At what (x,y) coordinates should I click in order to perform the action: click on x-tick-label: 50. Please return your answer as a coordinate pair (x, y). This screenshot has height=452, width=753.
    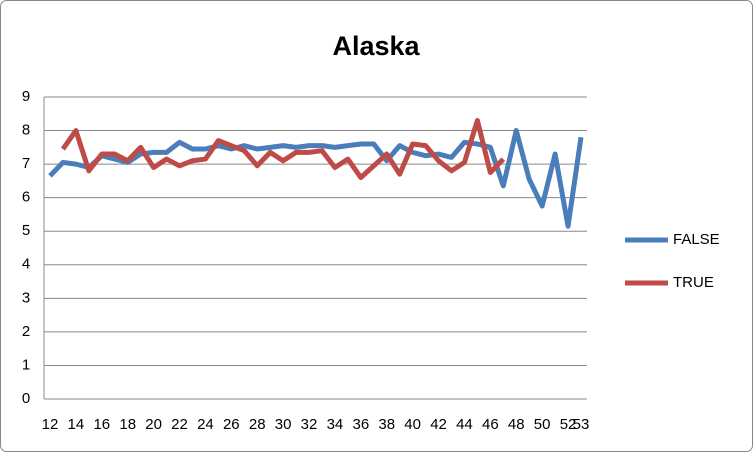
    Looking at the image, I should click on (542, 424).